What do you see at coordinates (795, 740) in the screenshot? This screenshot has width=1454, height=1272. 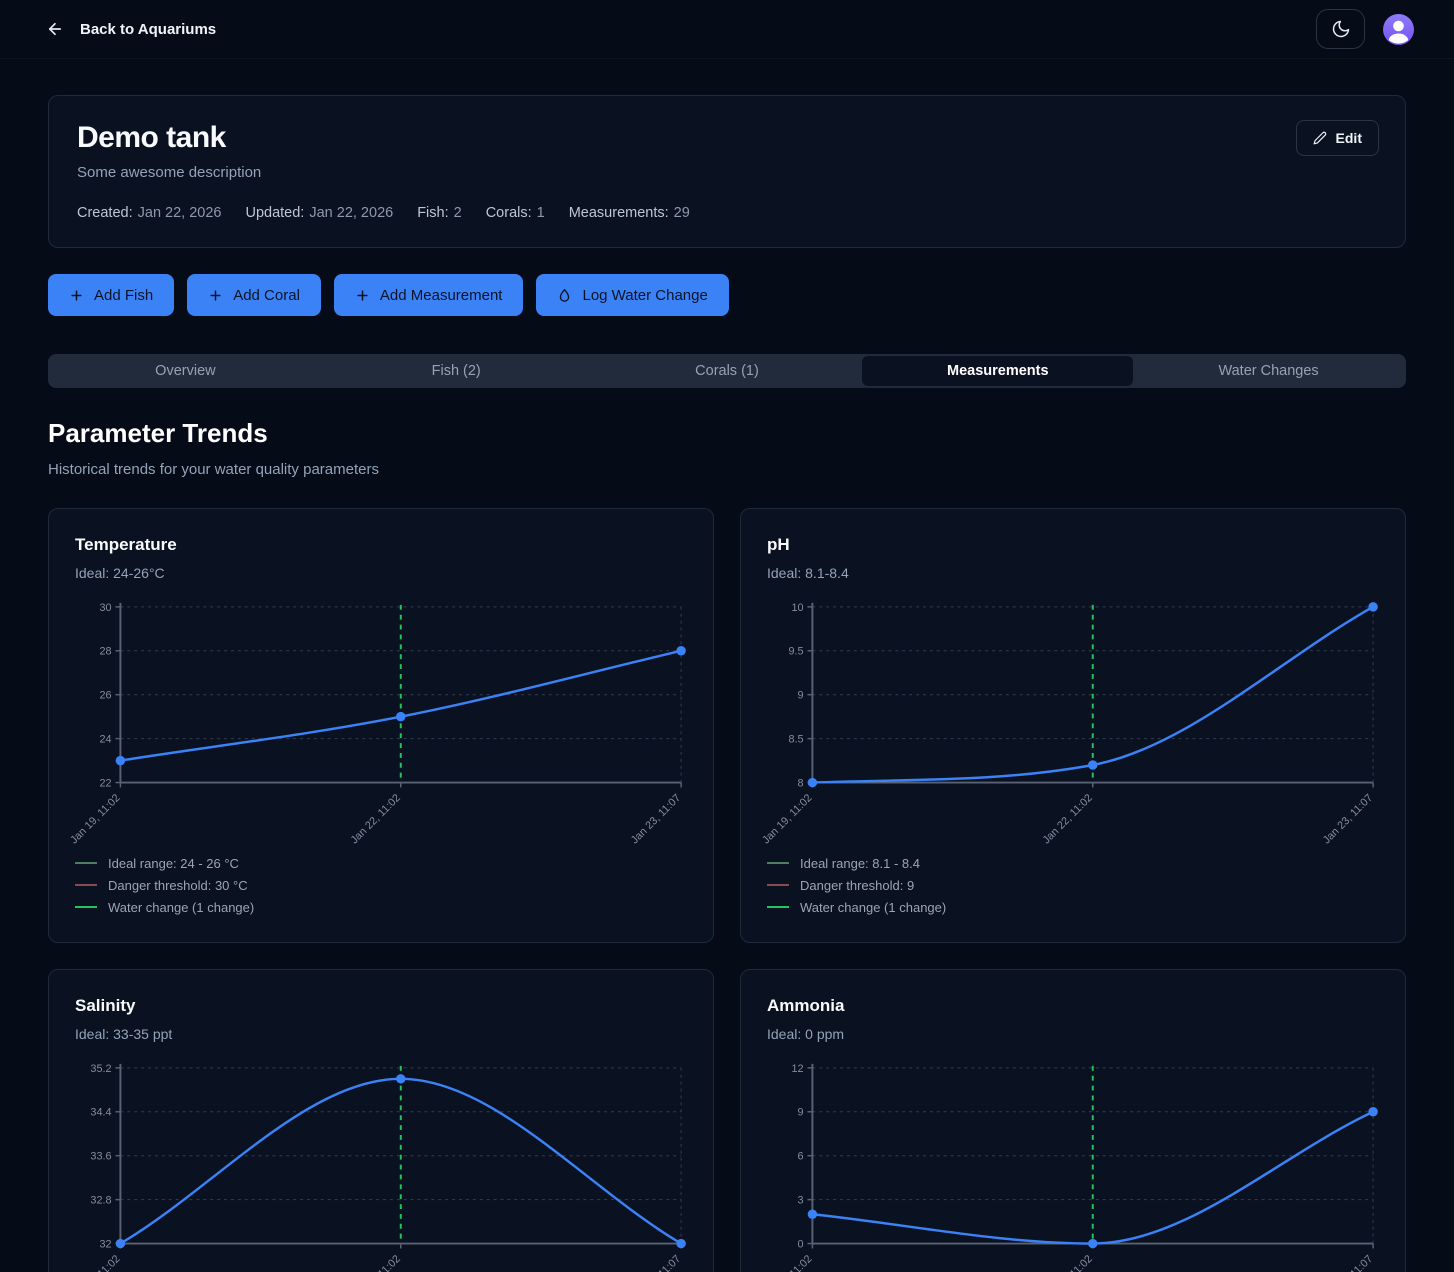 I see `svg-text: 8.5` at bounding box center [795, 740].